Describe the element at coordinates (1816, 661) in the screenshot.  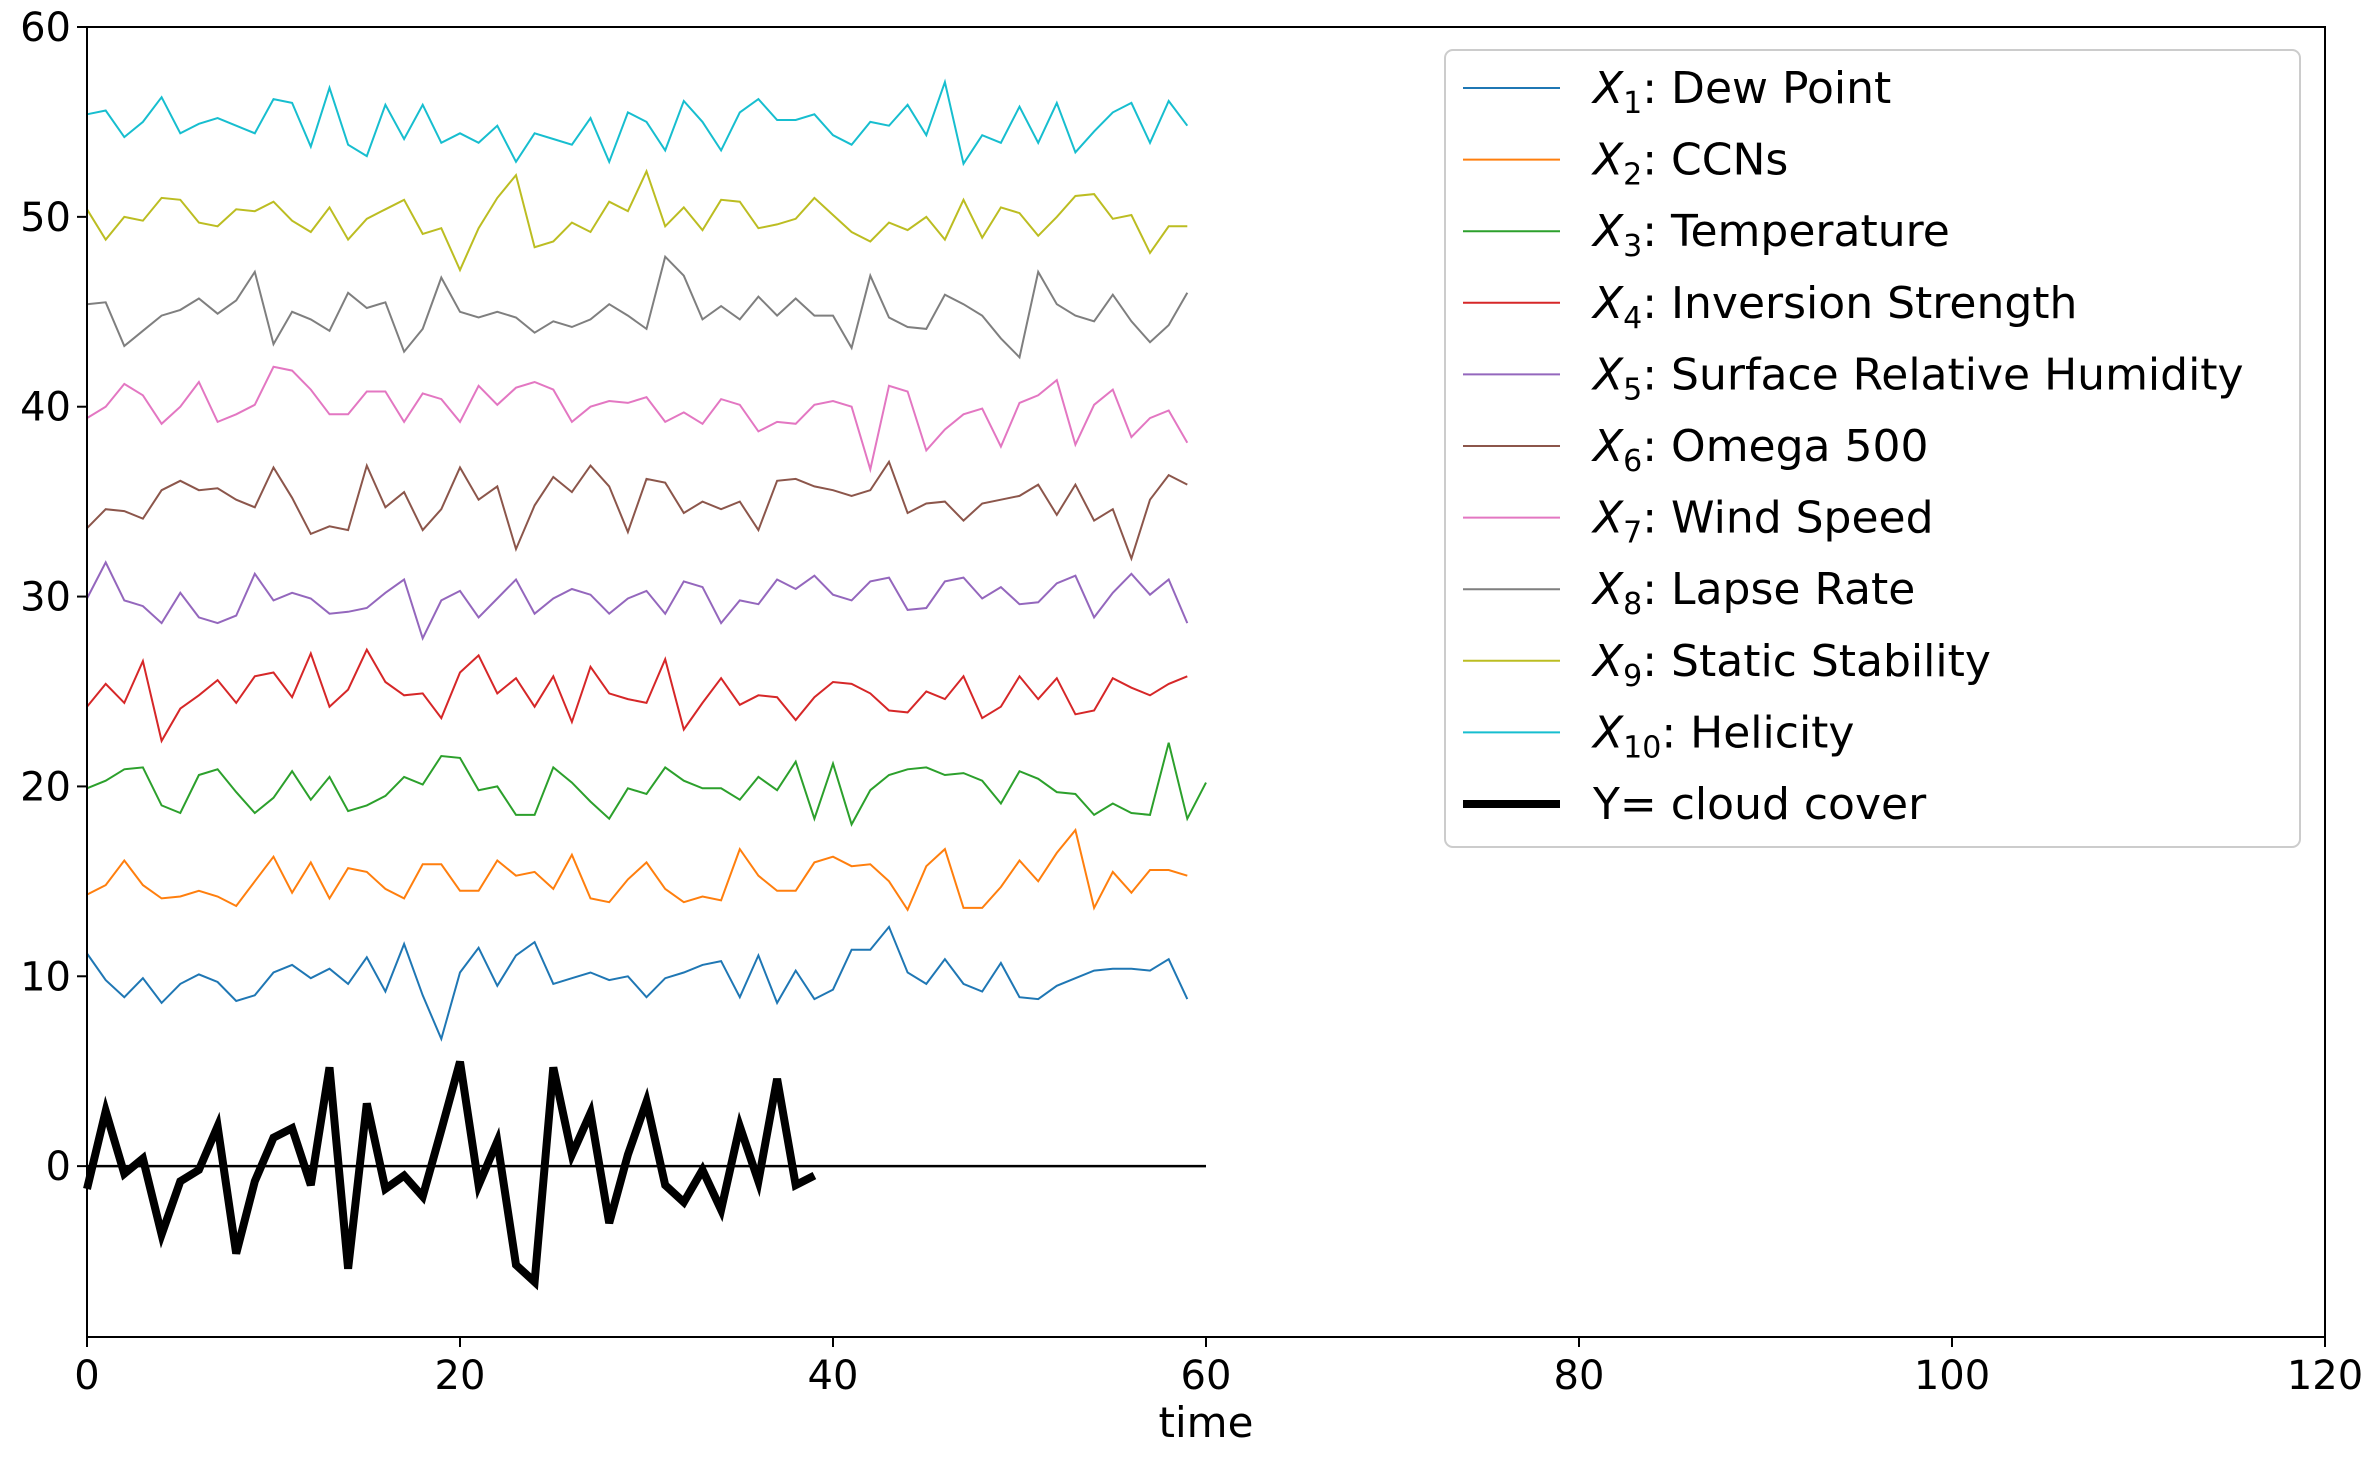
I see `legend-label: : Static Stability` at that location.